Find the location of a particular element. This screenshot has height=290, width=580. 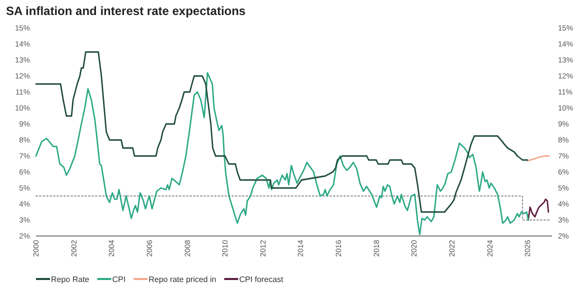

legend-label: CPI is located at coordinates (119, 279).